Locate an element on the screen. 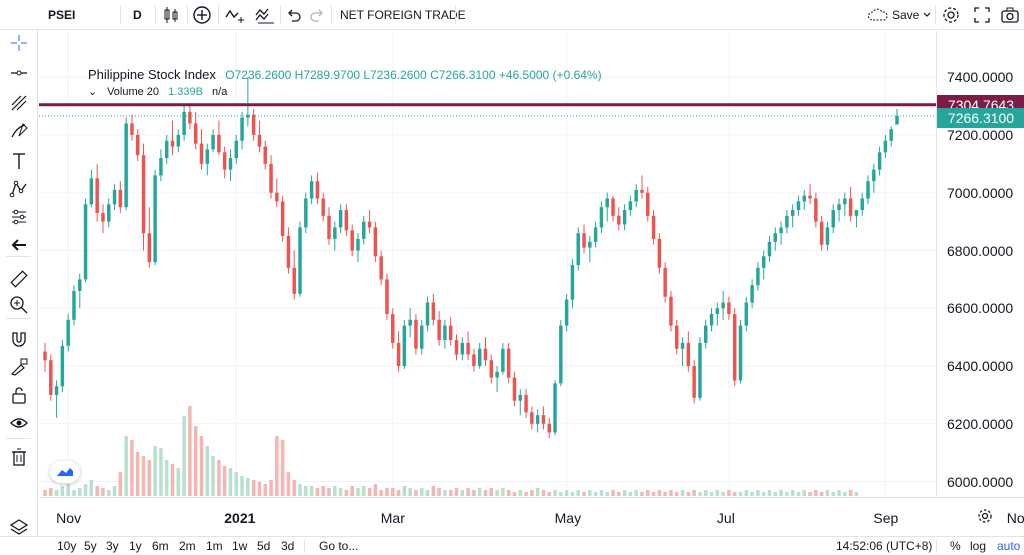 This screenshot has width=1024, height=555. bar-style-icon is located at coordinates (171, 14).